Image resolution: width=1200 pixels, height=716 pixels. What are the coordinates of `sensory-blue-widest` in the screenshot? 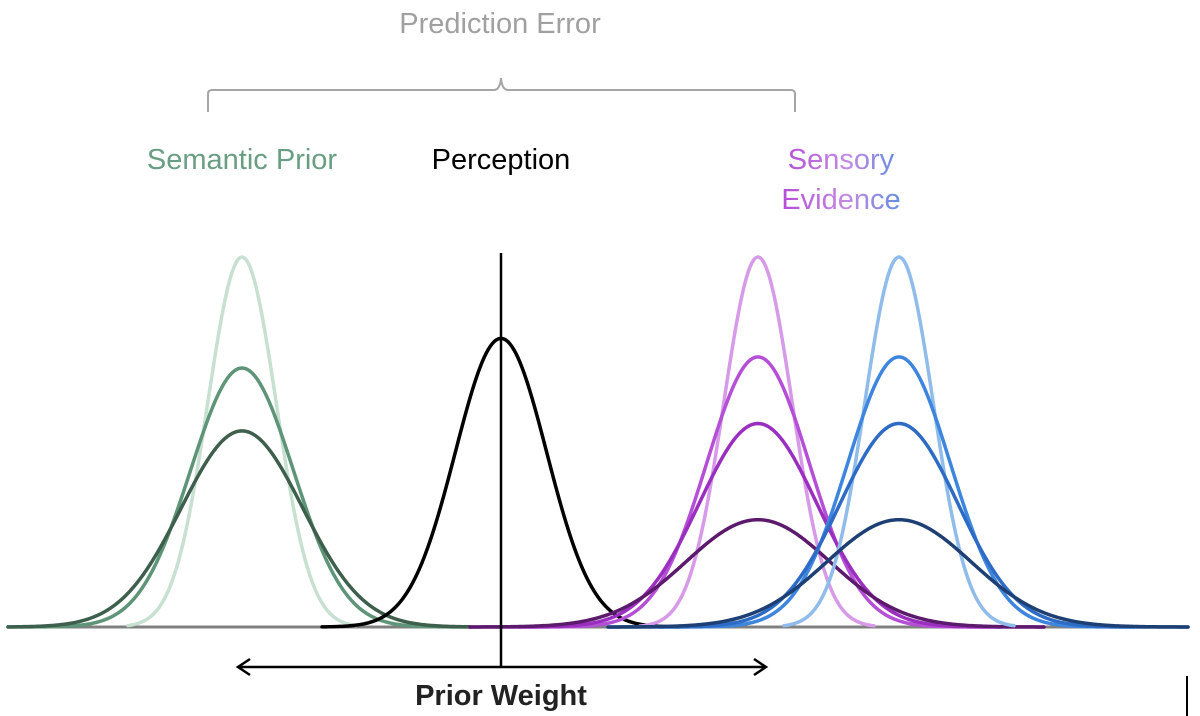 It's located at (898, 573).